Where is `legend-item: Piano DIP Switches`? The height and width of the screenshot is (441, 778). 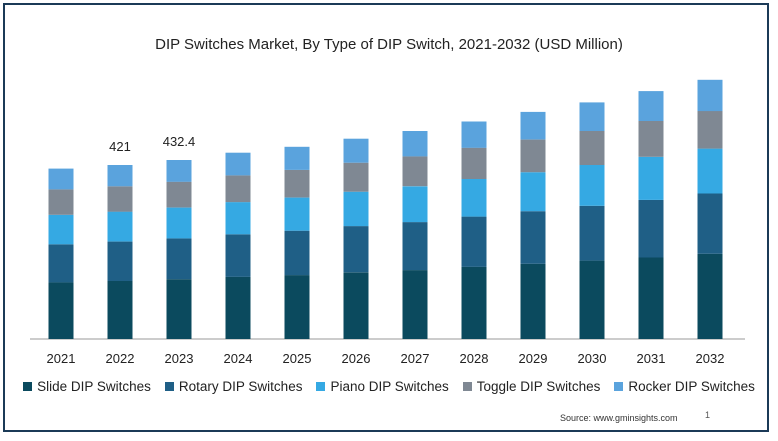
legend-item: Piano DIP Switches is located at coordinates (382, 386).